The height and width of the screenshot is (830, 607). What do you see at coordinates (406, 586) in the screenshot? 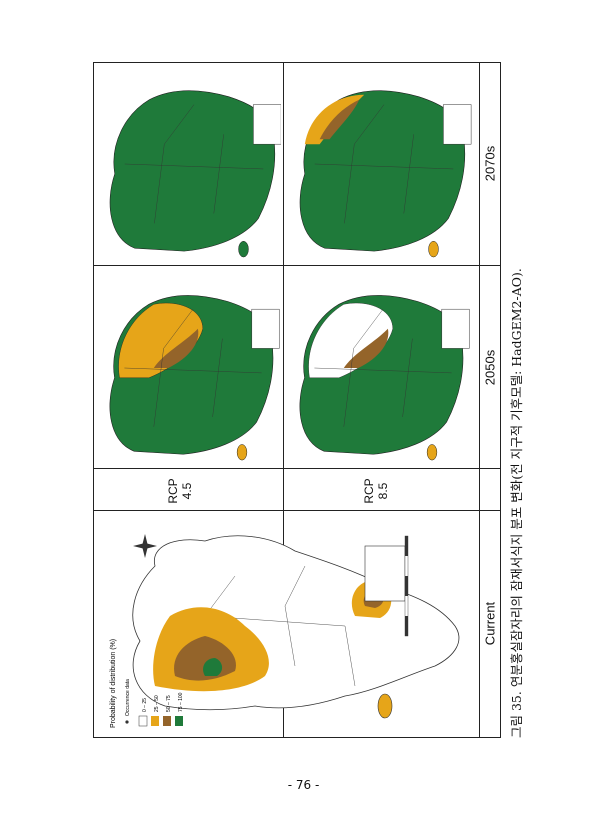
I see `scale-bar` at bounding box center [406, 586].